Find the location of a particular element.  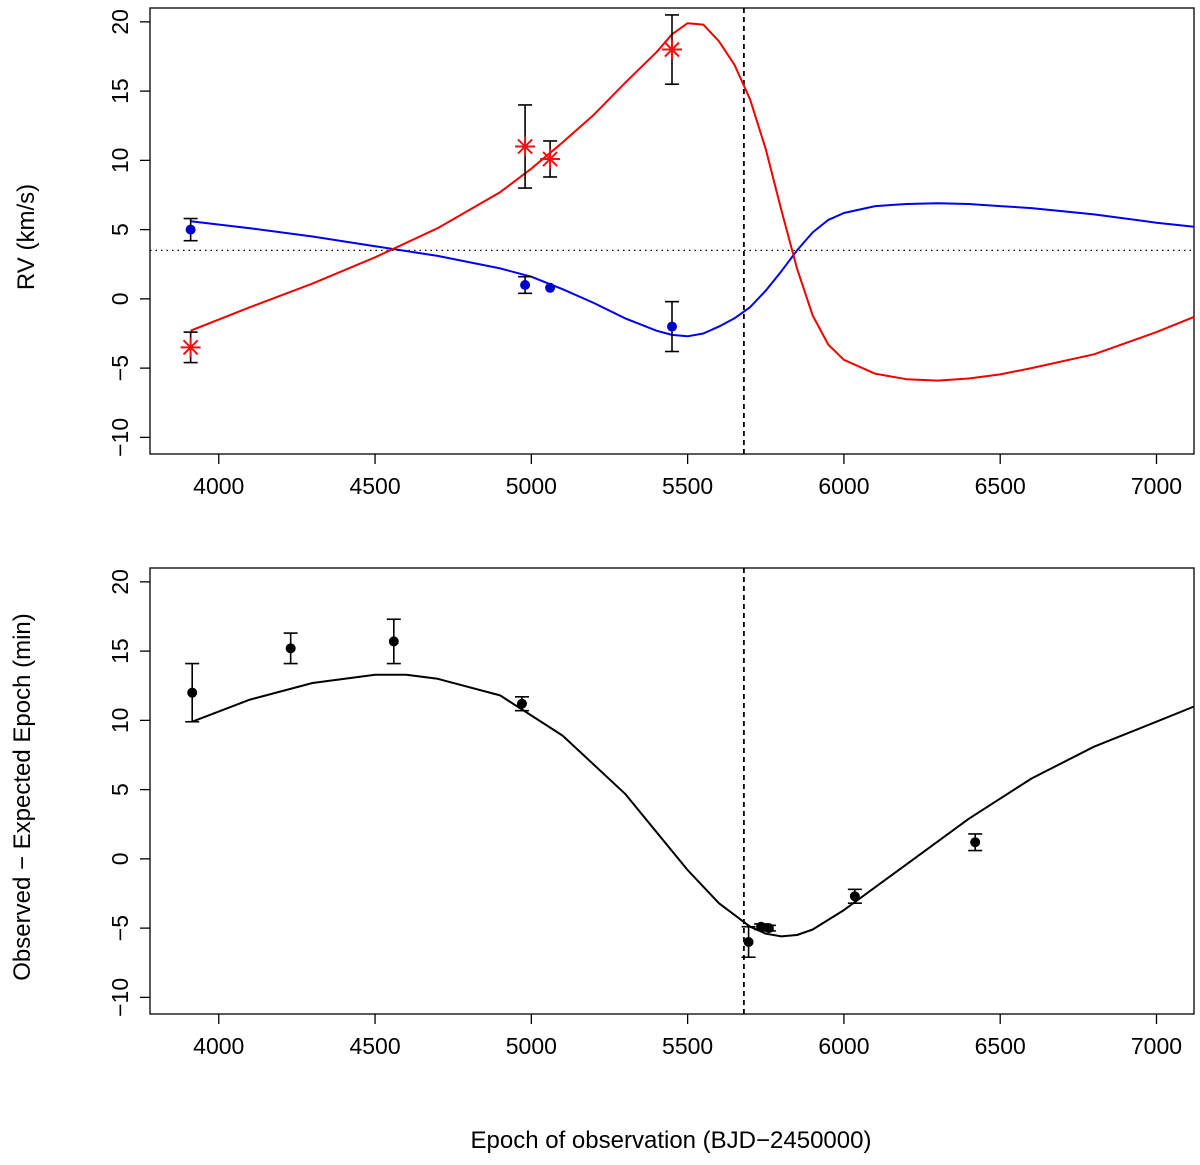

oc-y-tick-label: −10 is located at coordinates (120, 997).